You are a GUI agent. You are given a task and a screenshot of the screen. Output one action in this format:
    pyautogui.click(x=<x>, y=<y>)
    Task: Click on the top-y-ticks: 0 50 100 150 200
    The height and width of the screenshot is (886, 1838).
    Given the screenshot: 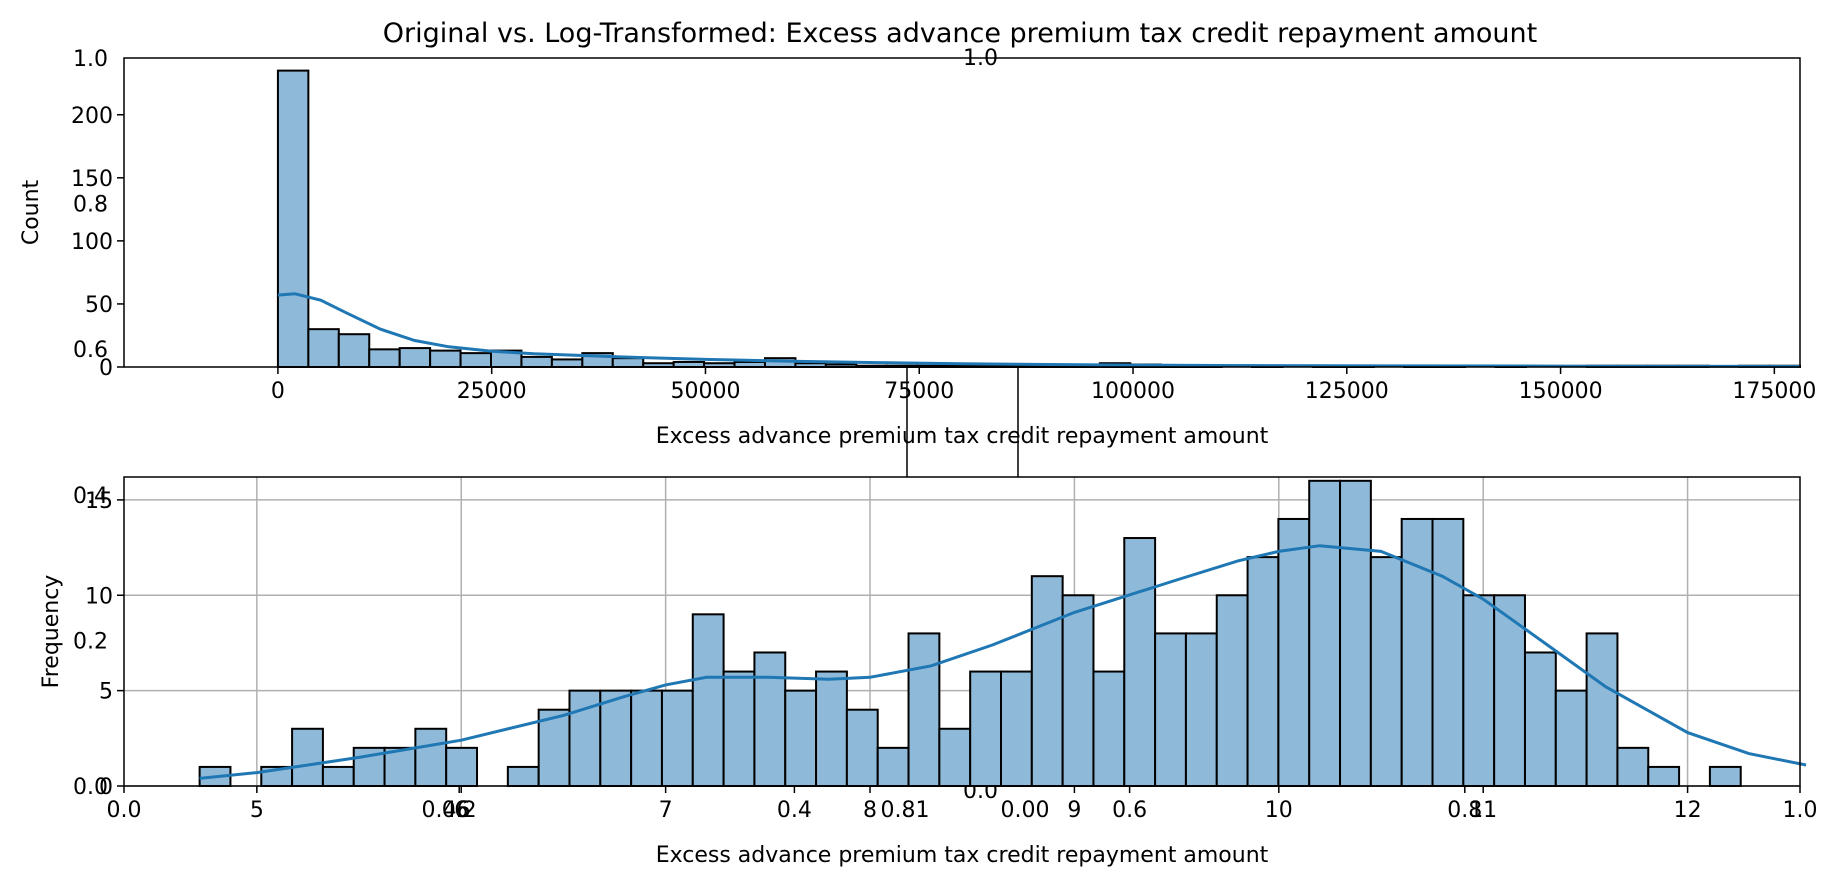 What is the action you would take?
    pyautogui.click(x=97, y=242)
    